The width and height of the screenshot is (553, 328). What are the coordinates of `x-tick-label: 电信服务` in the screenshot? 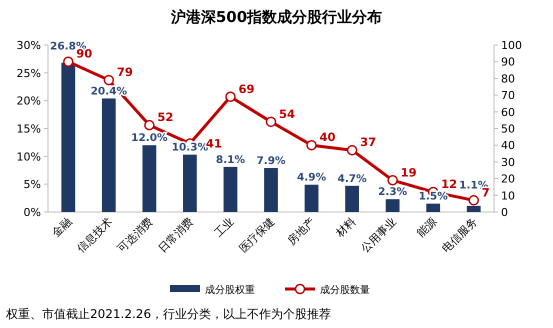 It's located at (460, 235).